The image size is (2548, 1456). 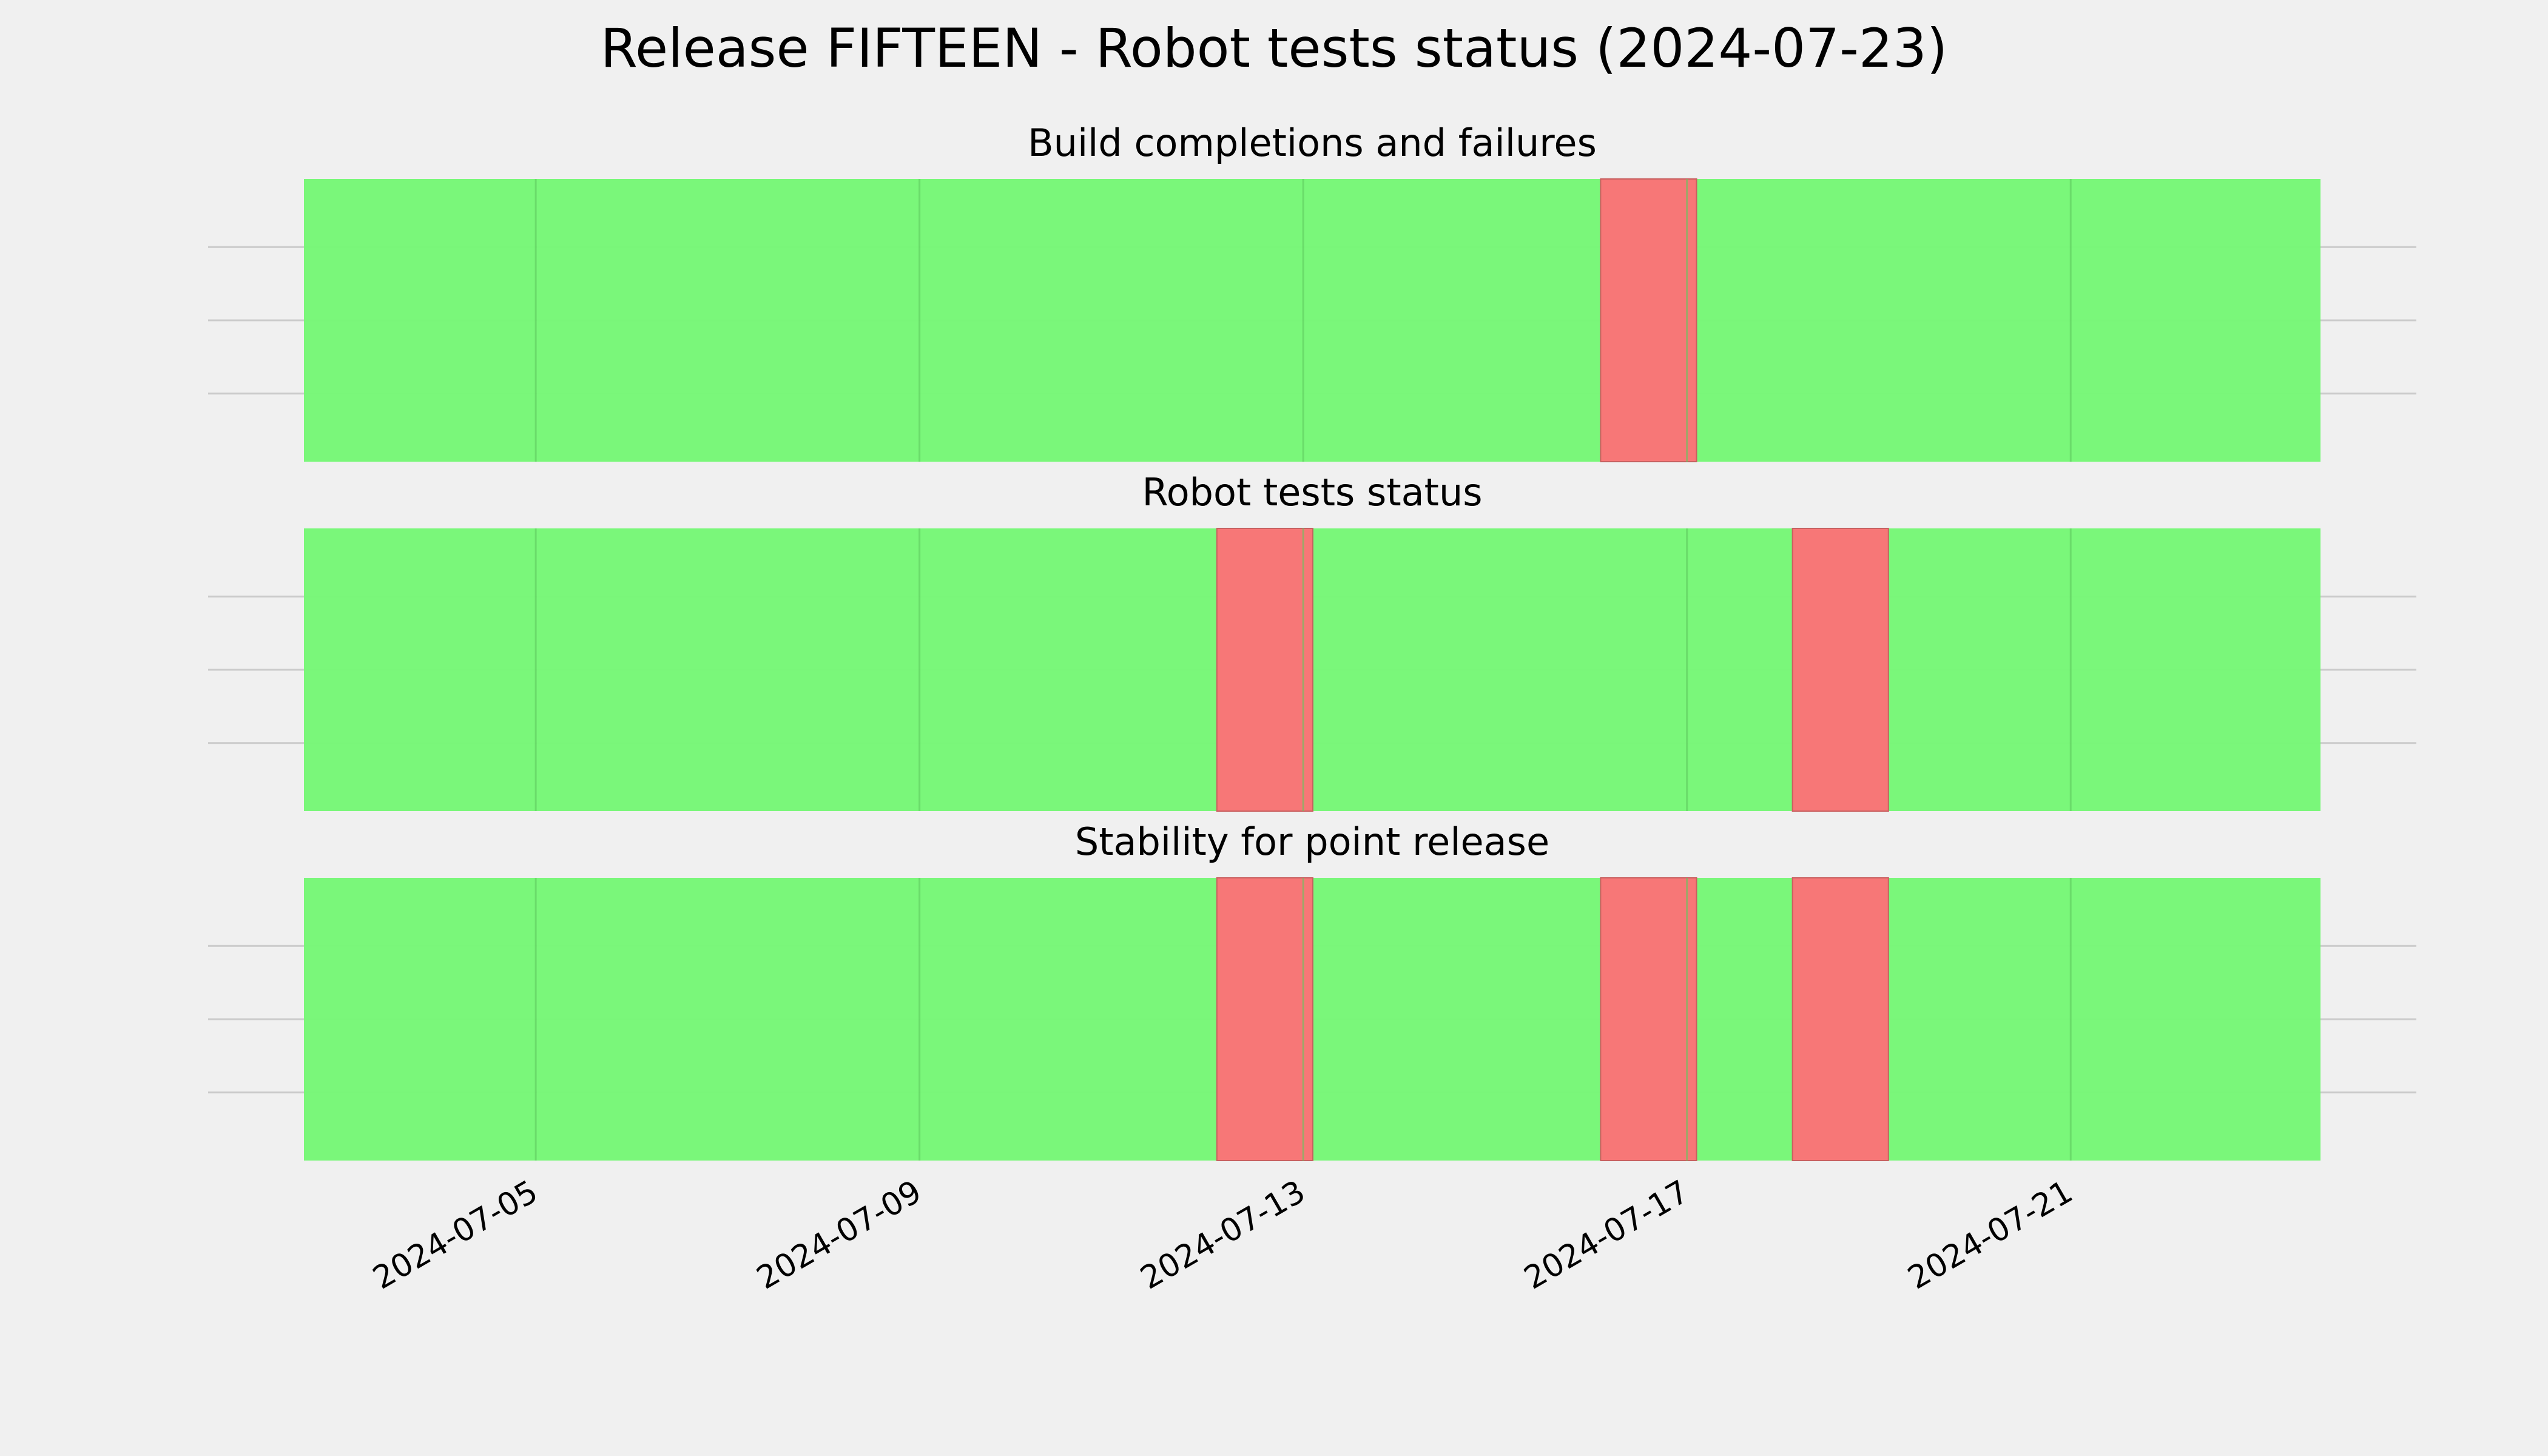 I want to click on panel-title: Robot tests status, so click(x=1312, y=492).